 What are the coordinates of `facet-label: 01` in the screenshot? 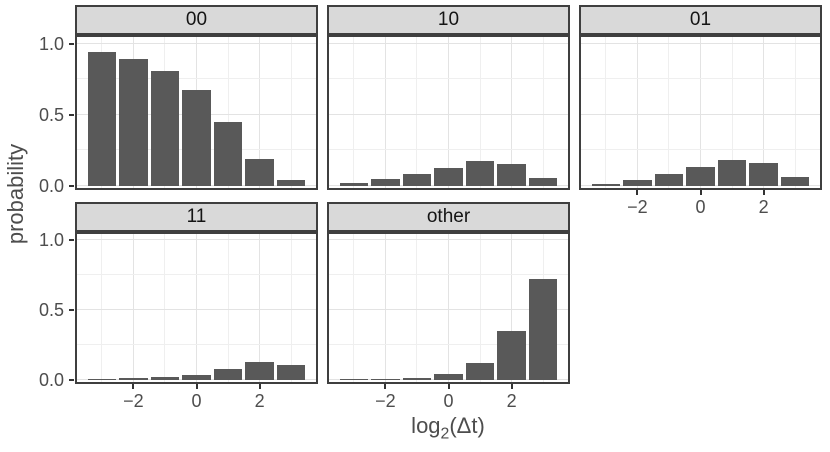 It's located at (700, 19).